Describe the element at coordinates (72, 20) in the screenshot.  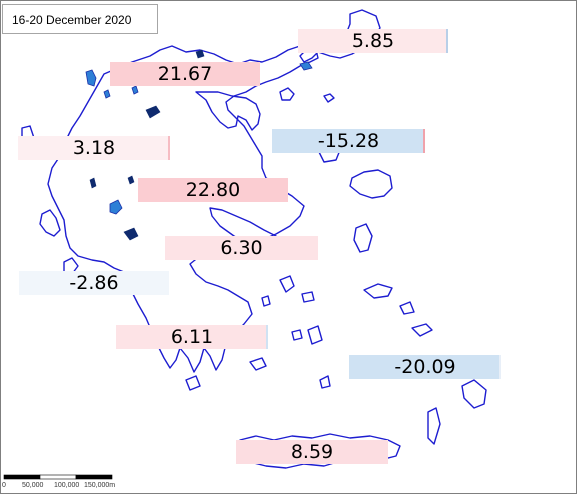
I see `date-label: 16-20 December 2020` at that location.